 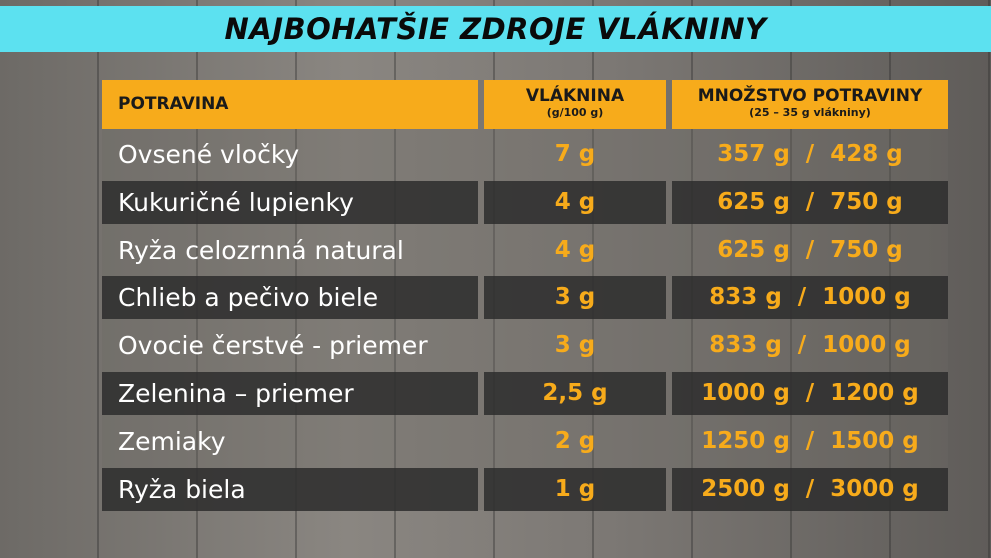 What do you see at coordinates (209, 154) in the screenshot?
I see `table-cell: Ovsené vločky` at bounding box center [209, 154].